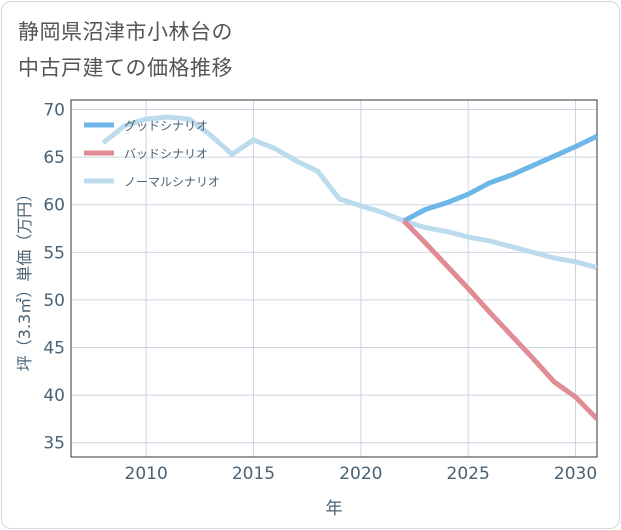  What do you see at coordinates (146, 474) in the screenshot?
I see `x-tick-label: 2010` at bounding box center [146, 474].